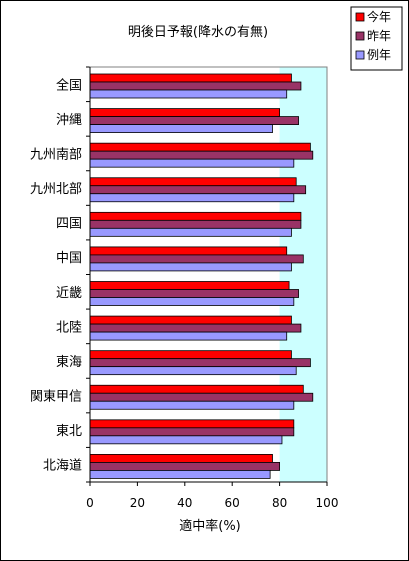 The image size is (409, 561). I want to click on bar-昨年-中国, so click(196, 259).